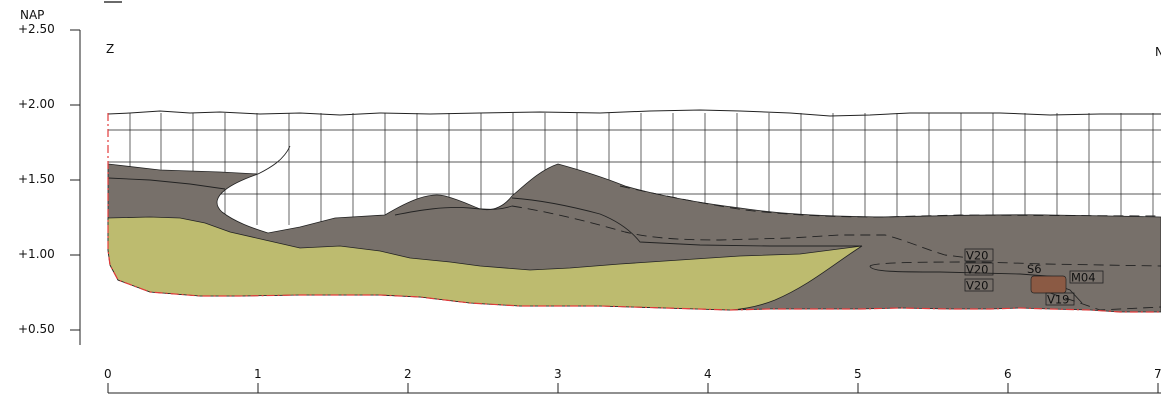 This screenshot has height=405, width=1161. Describe the element at coordinates (1048, 284) in the screenshot. I see `find-block` at that location.